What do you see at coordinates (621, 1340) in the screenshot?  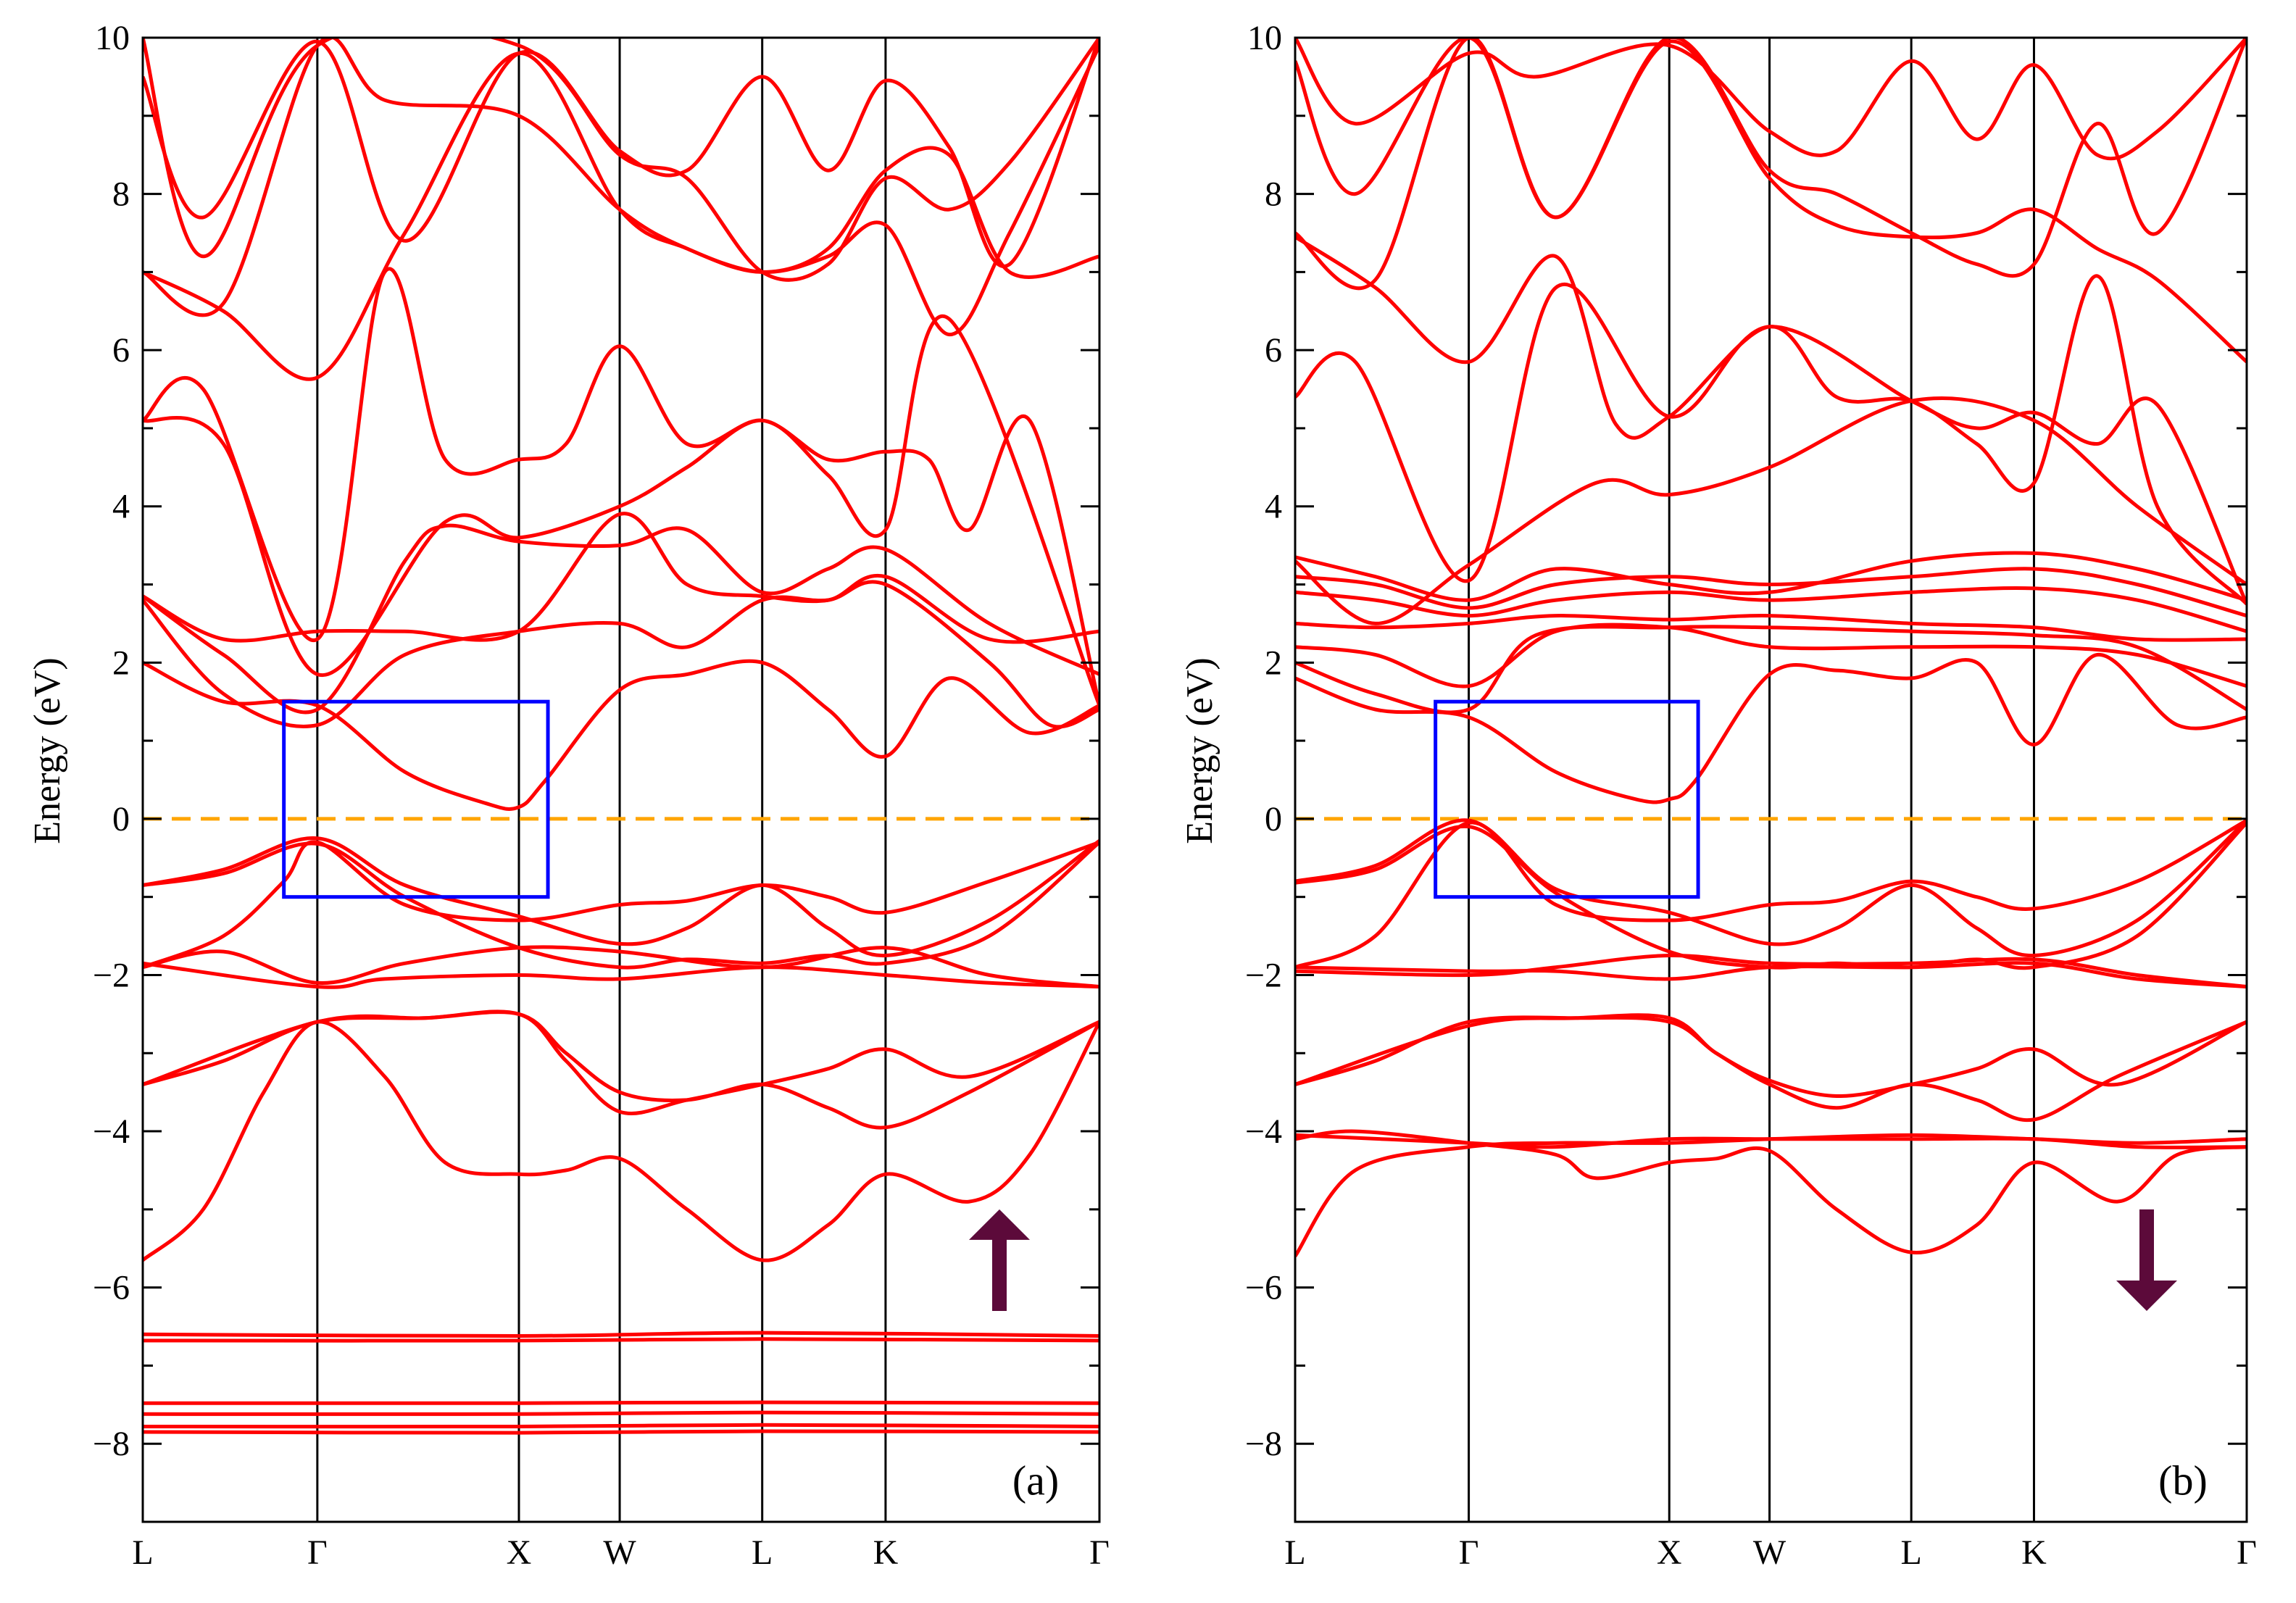 I see `band-line-core2` at bounding box center [621, 1340].